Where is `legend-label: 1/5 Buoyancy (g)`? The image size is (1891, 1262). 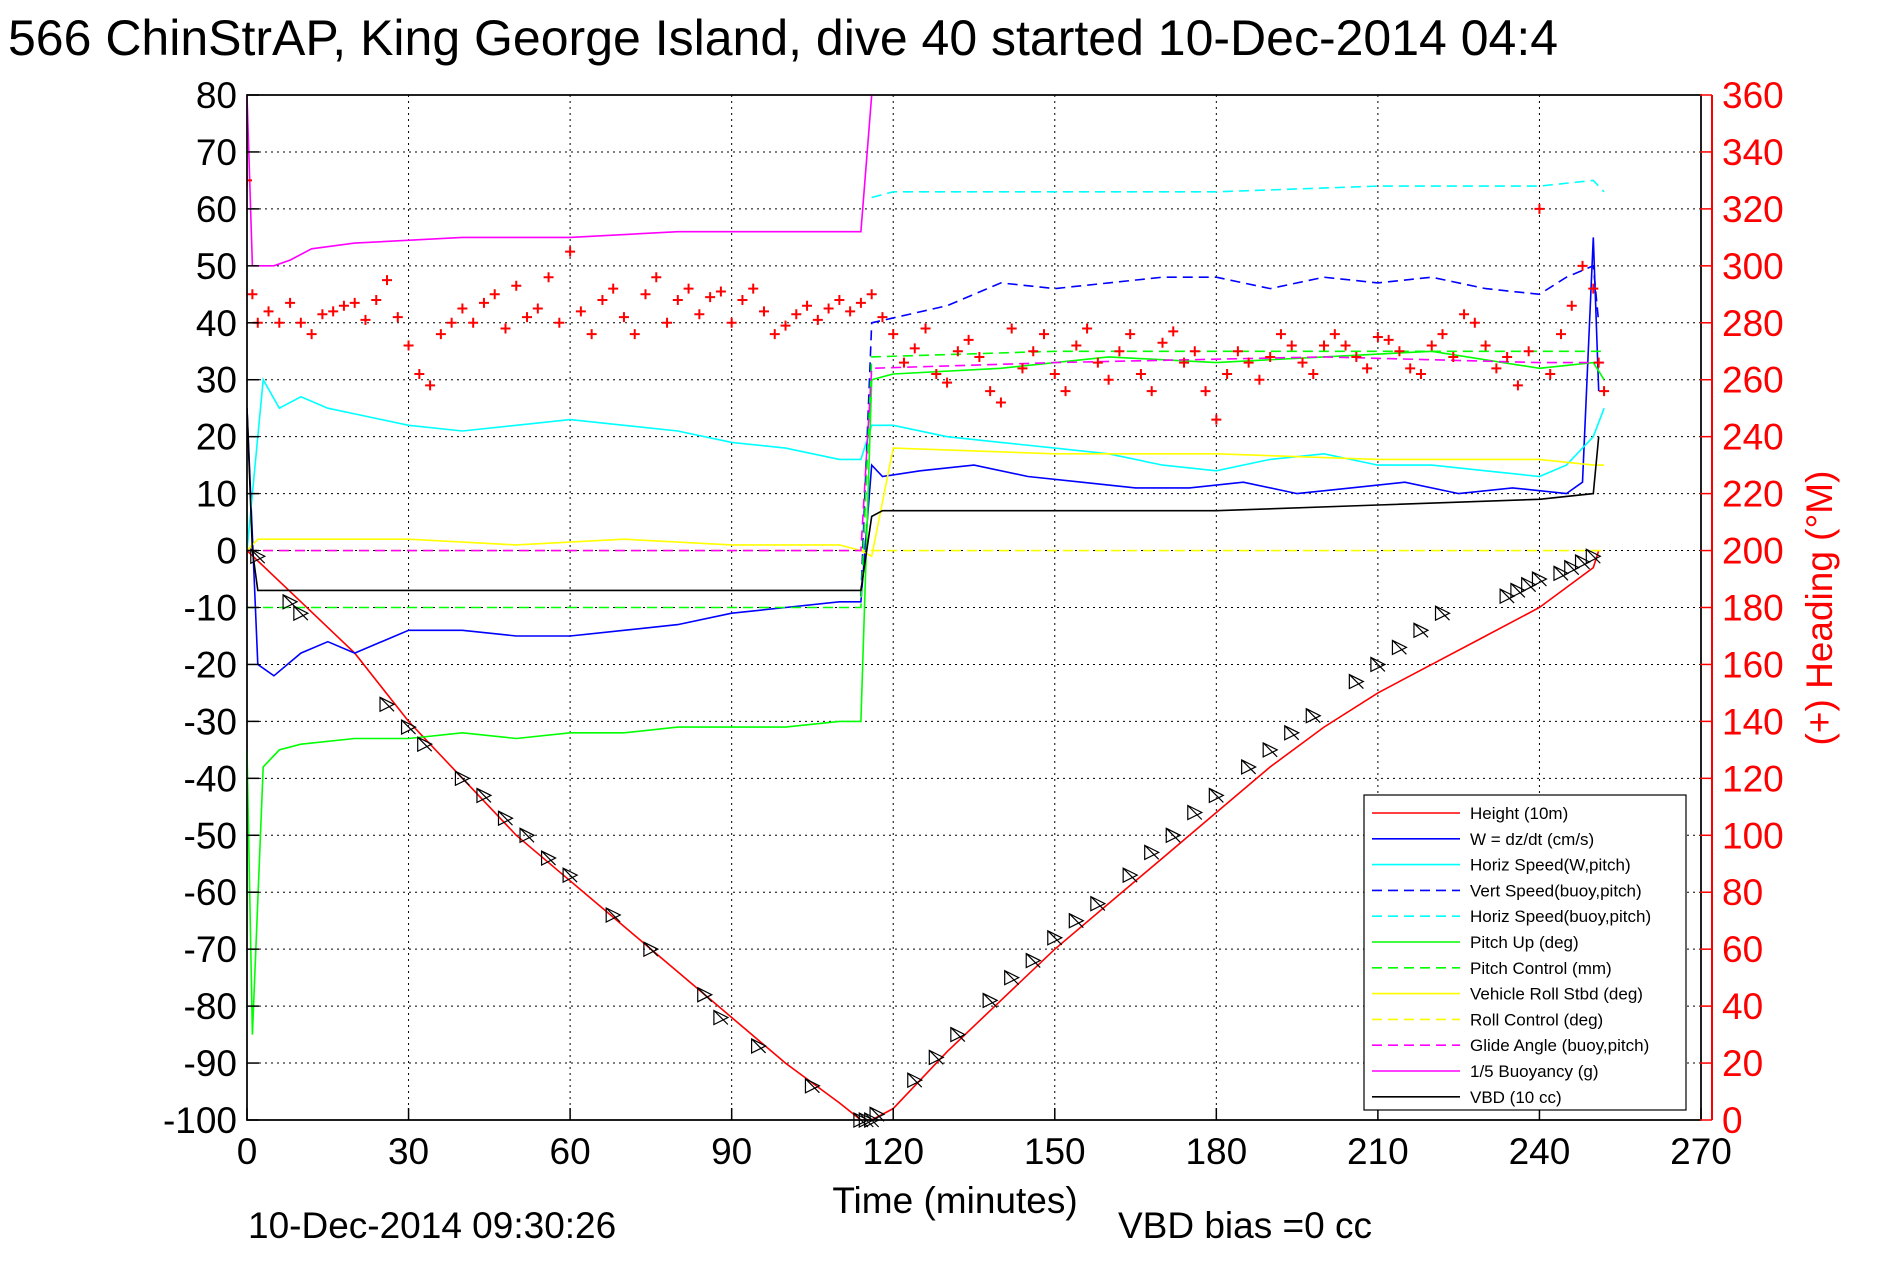
legend-label: 1/5 Buoyancy (g) is located at coordinates (1534, 1071).